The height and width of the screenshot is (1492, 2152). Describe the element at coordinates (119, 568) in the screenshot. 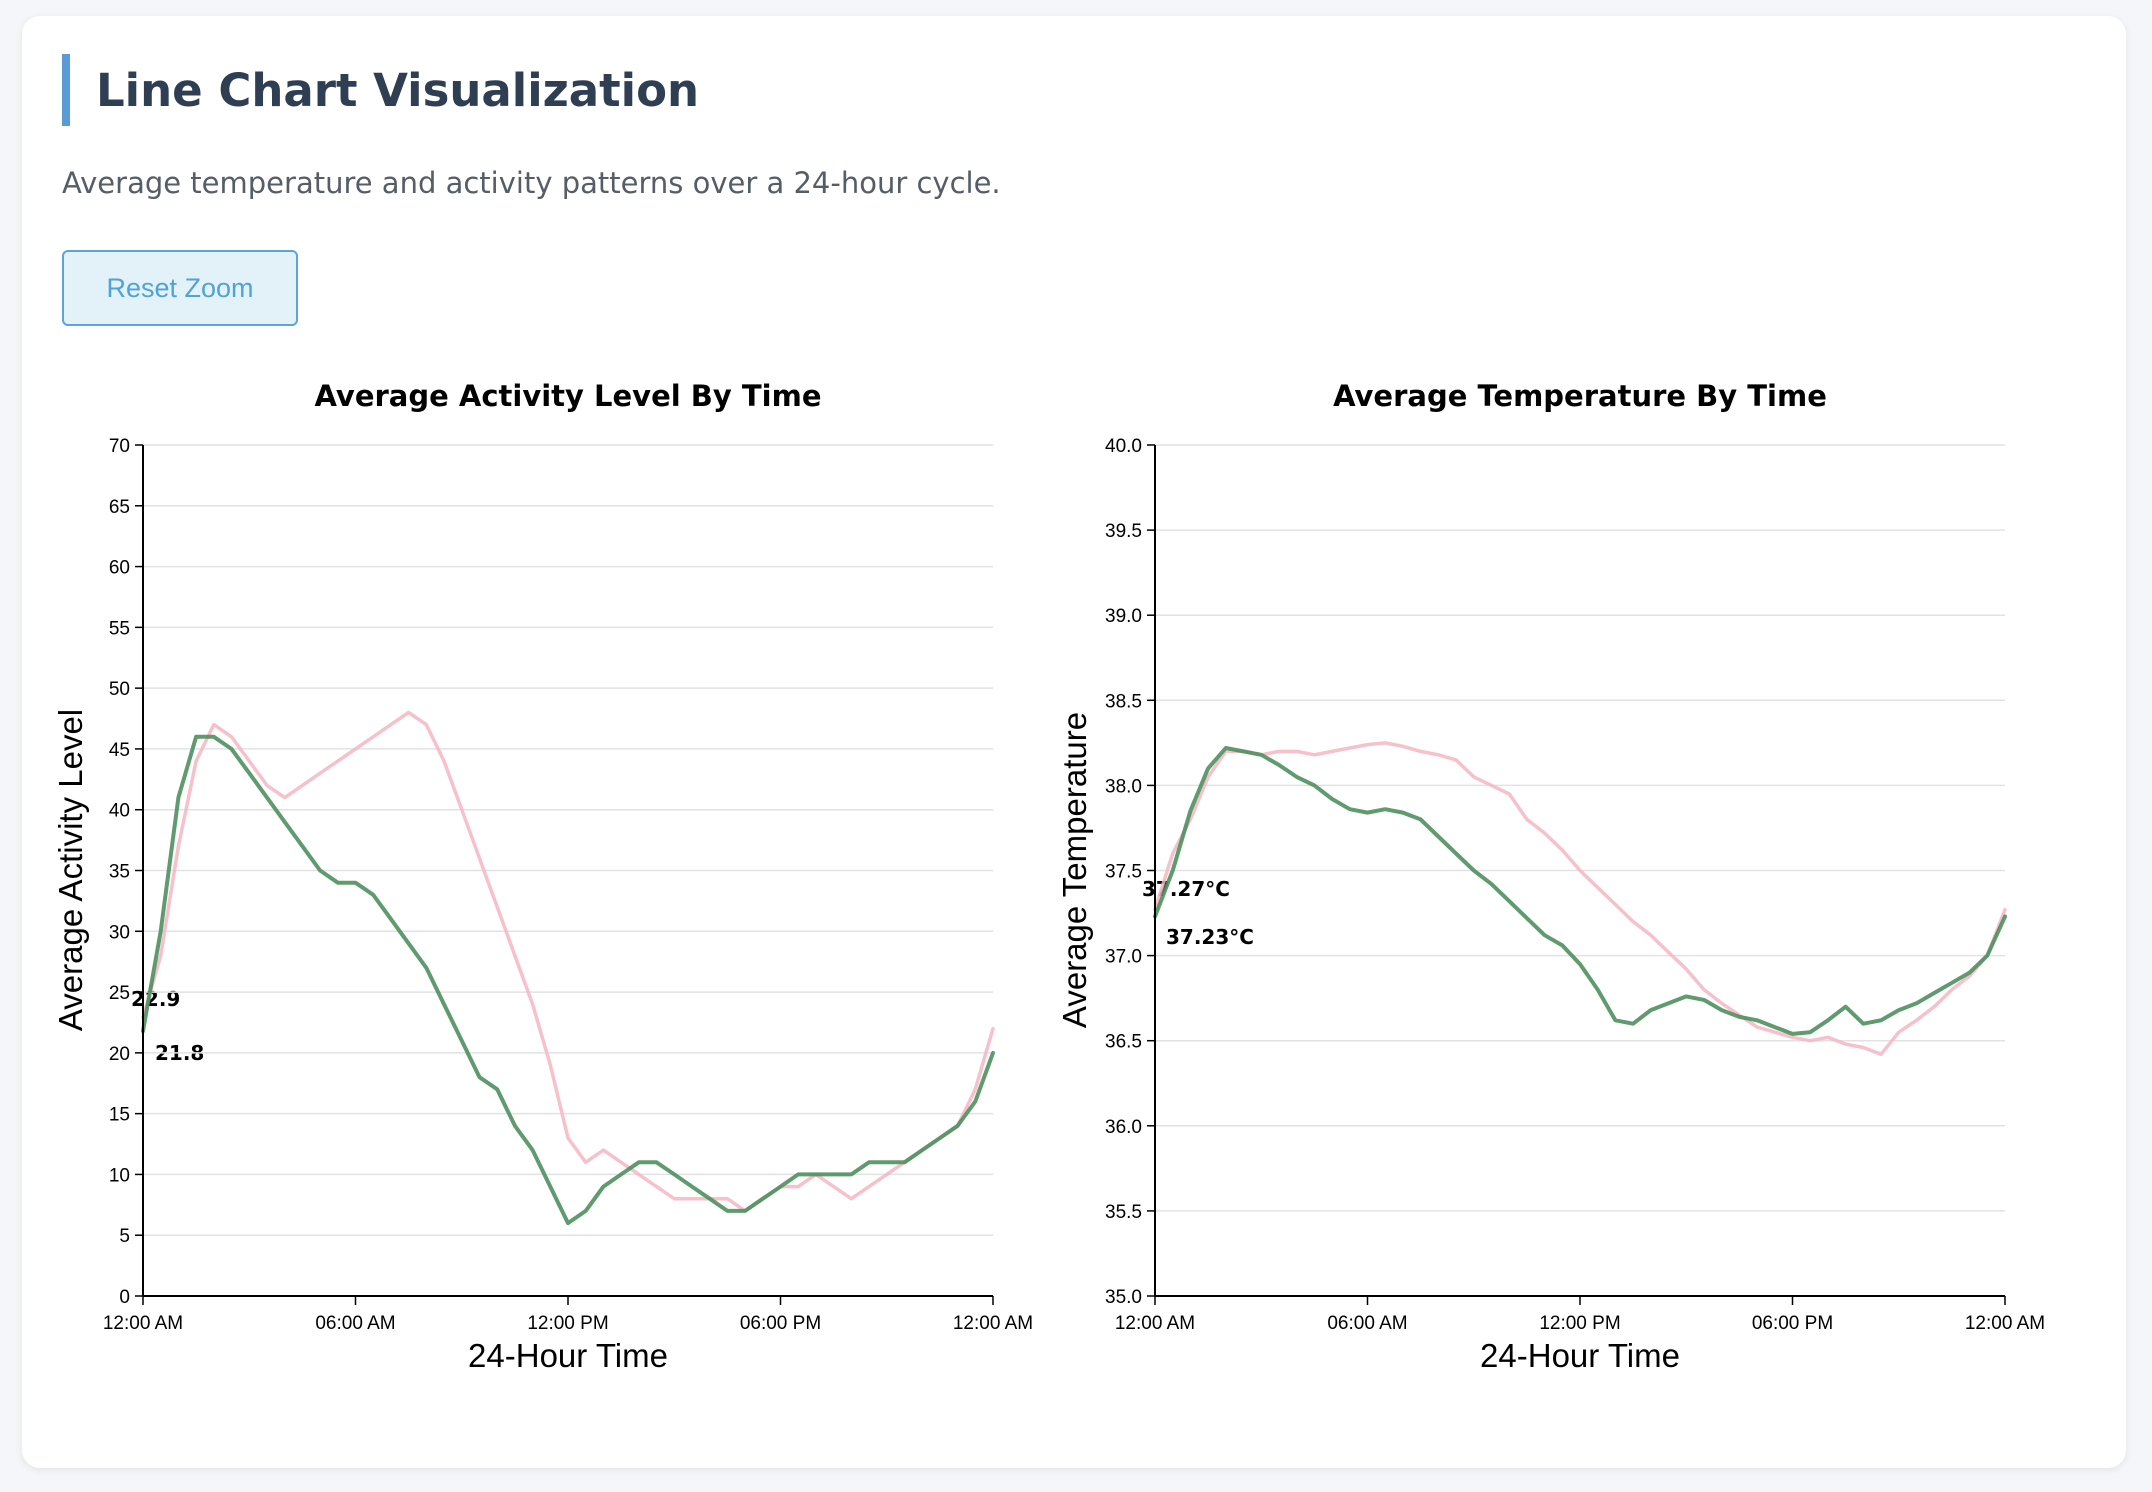

I see `activity-y-tick-label: 60` at that location.